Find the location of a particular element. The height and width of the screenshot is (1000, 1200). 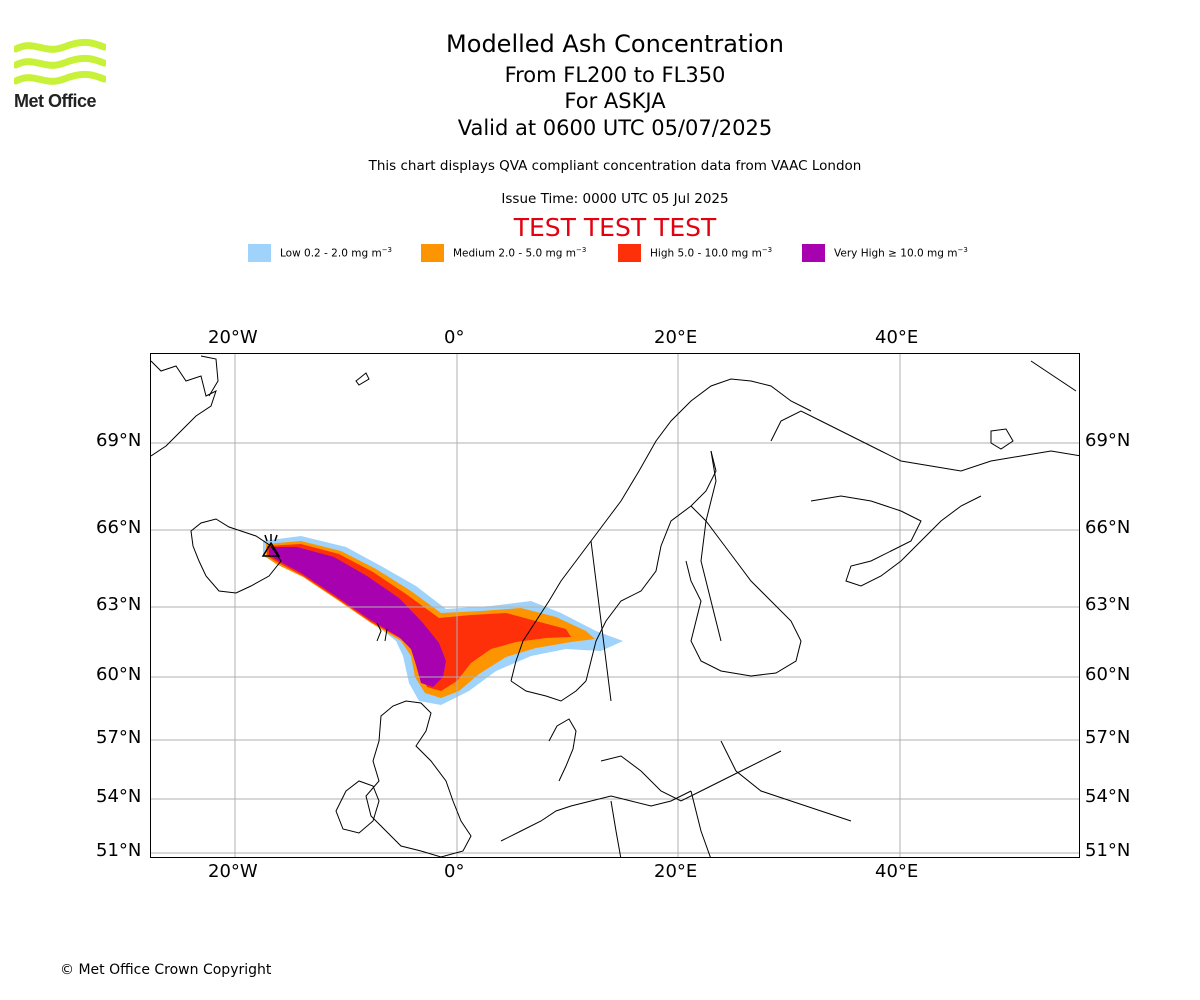

lon-label-top-20e: 20°E is located at coordinates (676, 337).